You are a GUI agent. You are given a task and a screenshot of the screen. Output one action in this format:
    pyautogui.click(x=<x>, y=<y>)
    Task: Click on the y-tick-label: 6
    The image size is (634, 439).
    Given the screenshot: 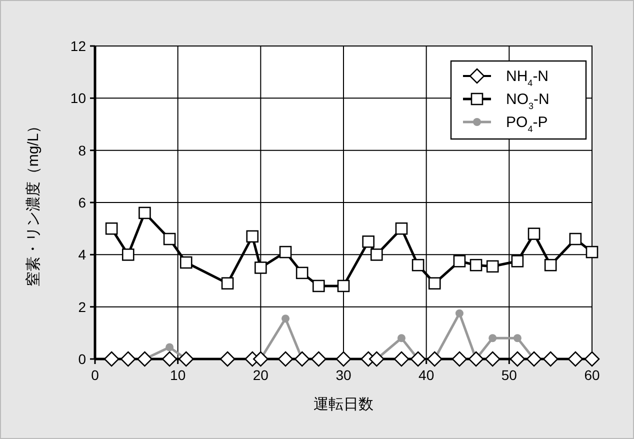 What is the action you would take?
    pyautogui.click(x=82, y=202)
    